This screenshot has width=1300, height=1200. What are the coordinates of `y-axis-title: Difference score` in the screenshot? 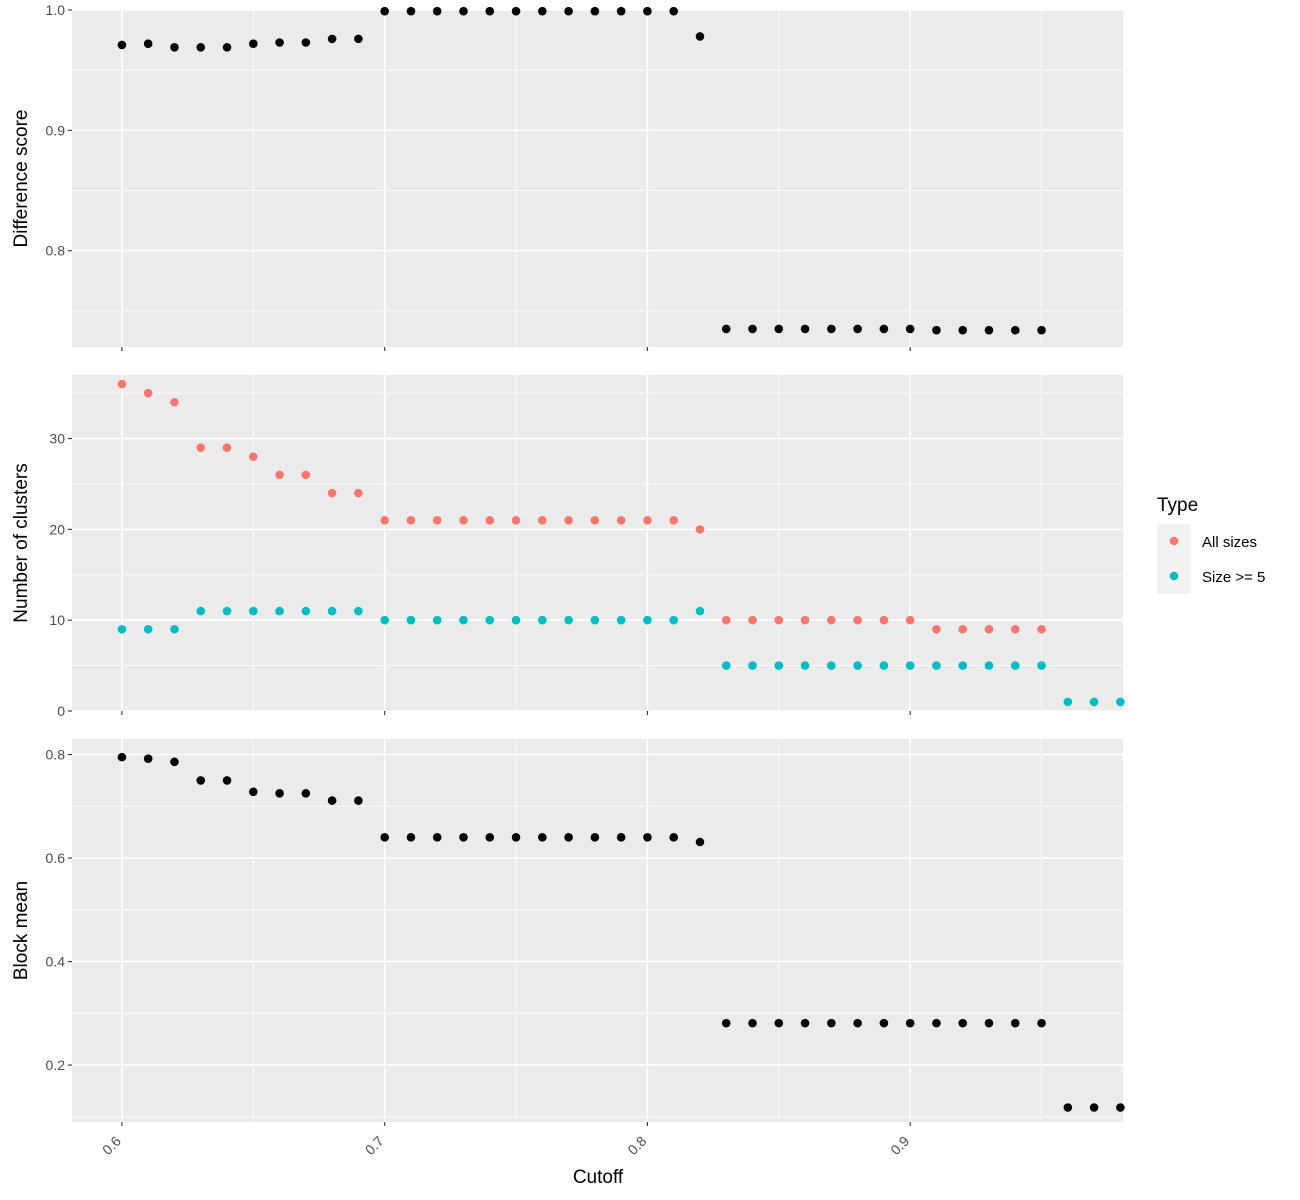 It's located at (21, 179).